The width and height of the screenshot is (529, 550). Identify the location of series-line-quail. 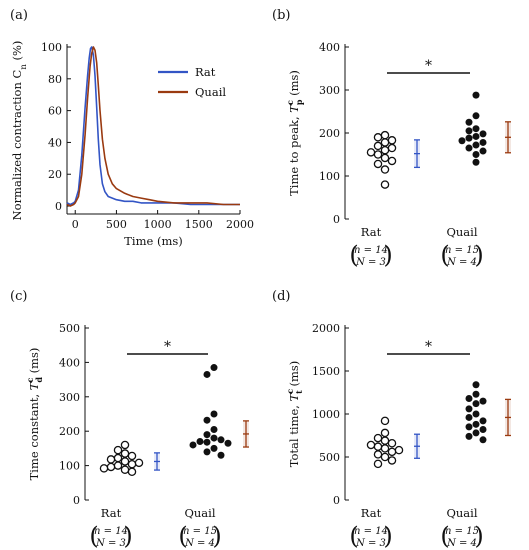
(153, 126).